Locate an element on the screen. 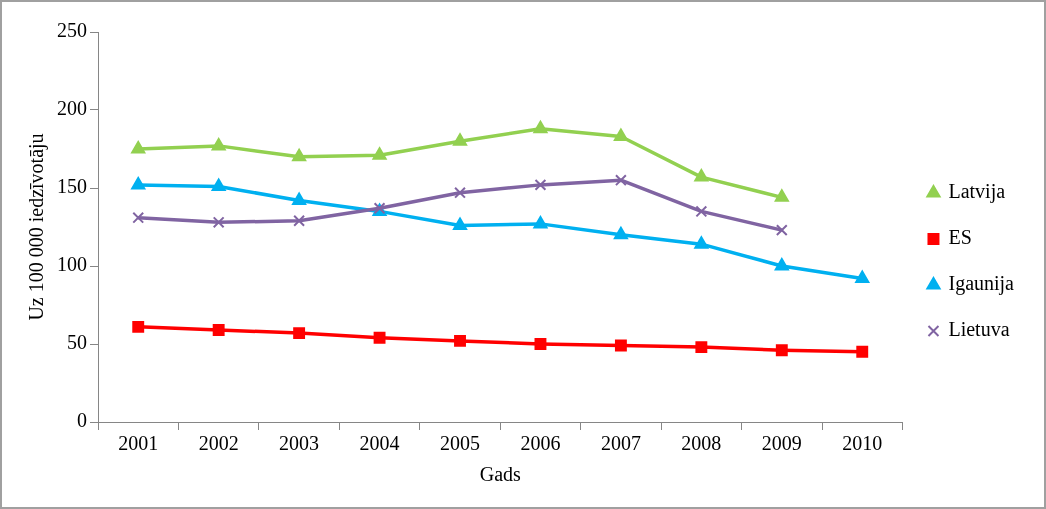 This screenshot has width=1046, height=509. x-tick-label: 2003 is located at coordinates (299, 443).